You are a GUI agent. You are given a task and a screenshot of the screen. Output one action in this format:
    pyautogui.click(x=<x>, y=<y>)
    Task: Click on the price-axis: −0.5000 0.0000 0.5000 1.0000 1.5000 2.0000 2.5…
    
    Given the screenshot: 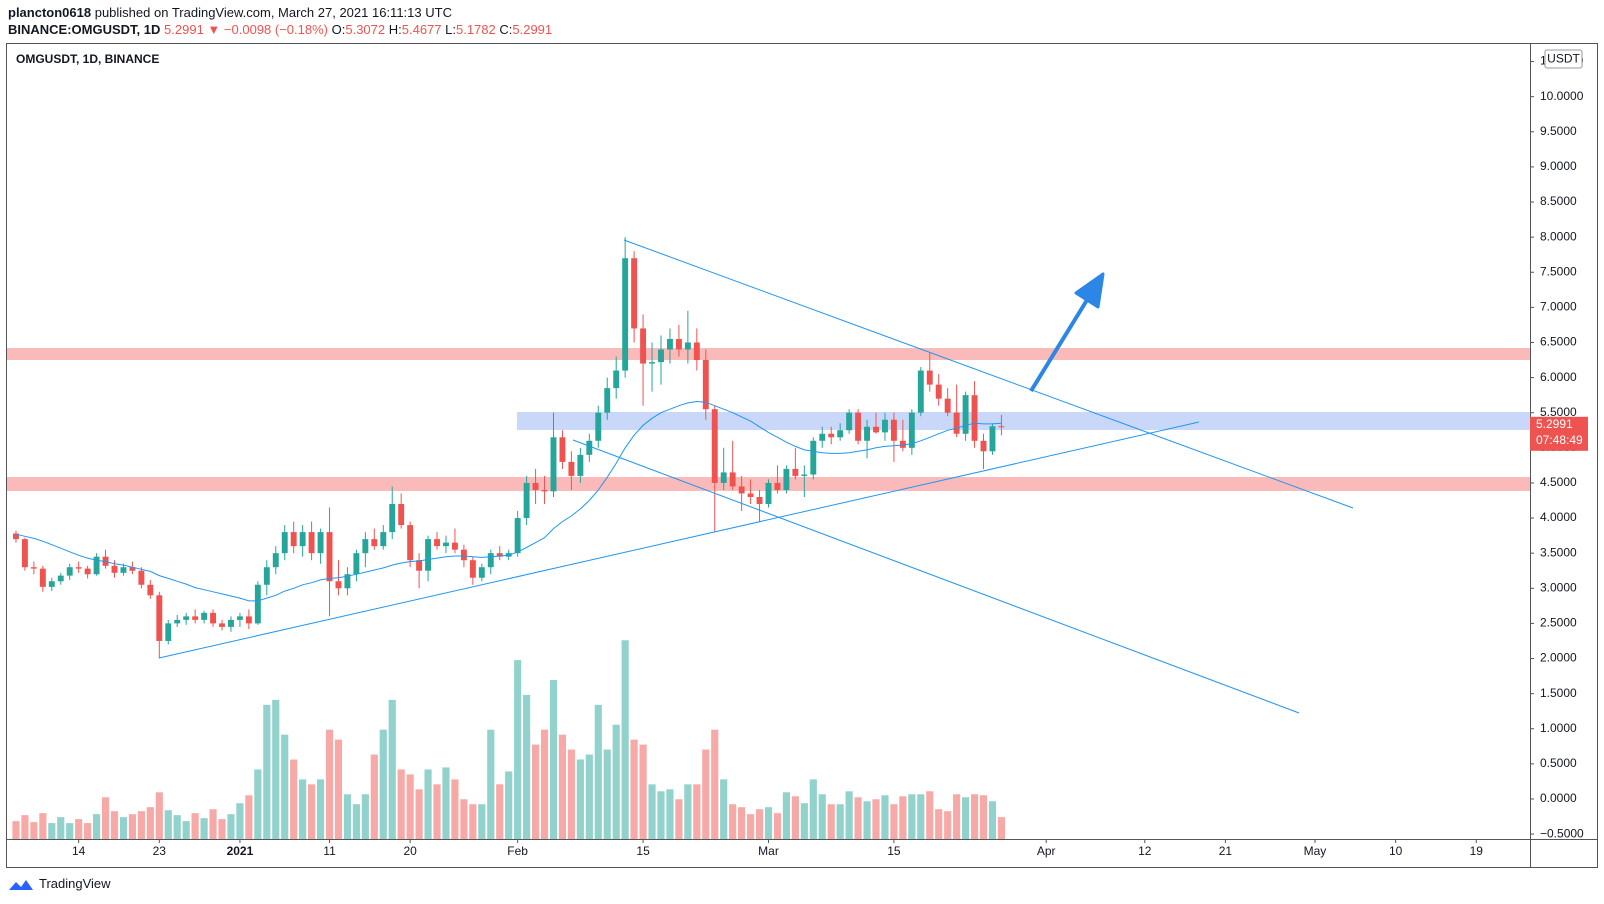 What is the action you would take?
    pyautogui.click(x=1557, y=447)
    